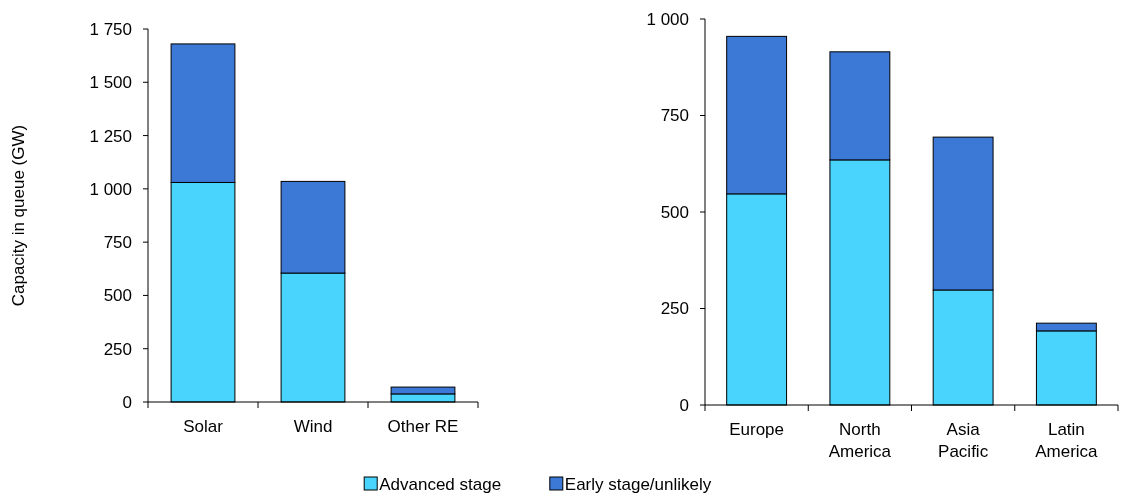  Describe the element at coordinates (313, 426) in the screenshot. I see `x-tick-label: Wind` at that location.